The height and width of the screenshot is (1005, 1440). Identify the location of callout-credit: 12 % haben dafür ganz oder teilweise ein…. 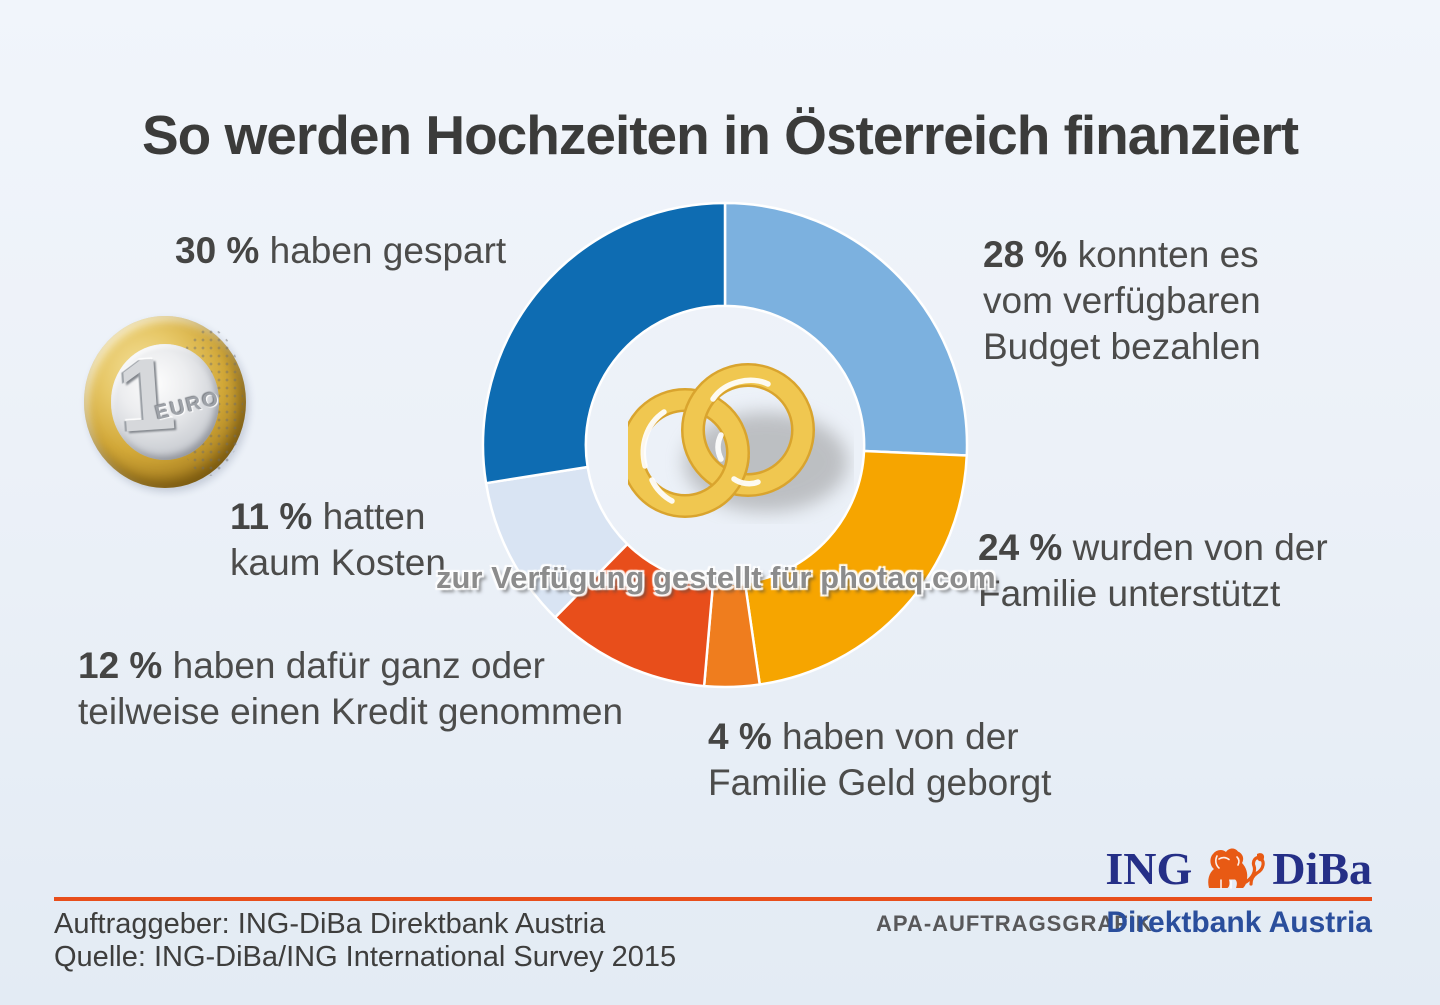
(350, 689).